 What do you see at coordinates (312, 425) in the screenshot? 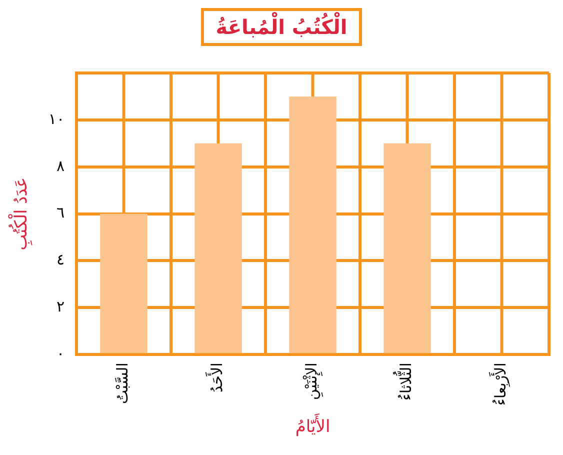
I see `x-axis-title: الأَيّامُ` at bounding box center [312, 425].